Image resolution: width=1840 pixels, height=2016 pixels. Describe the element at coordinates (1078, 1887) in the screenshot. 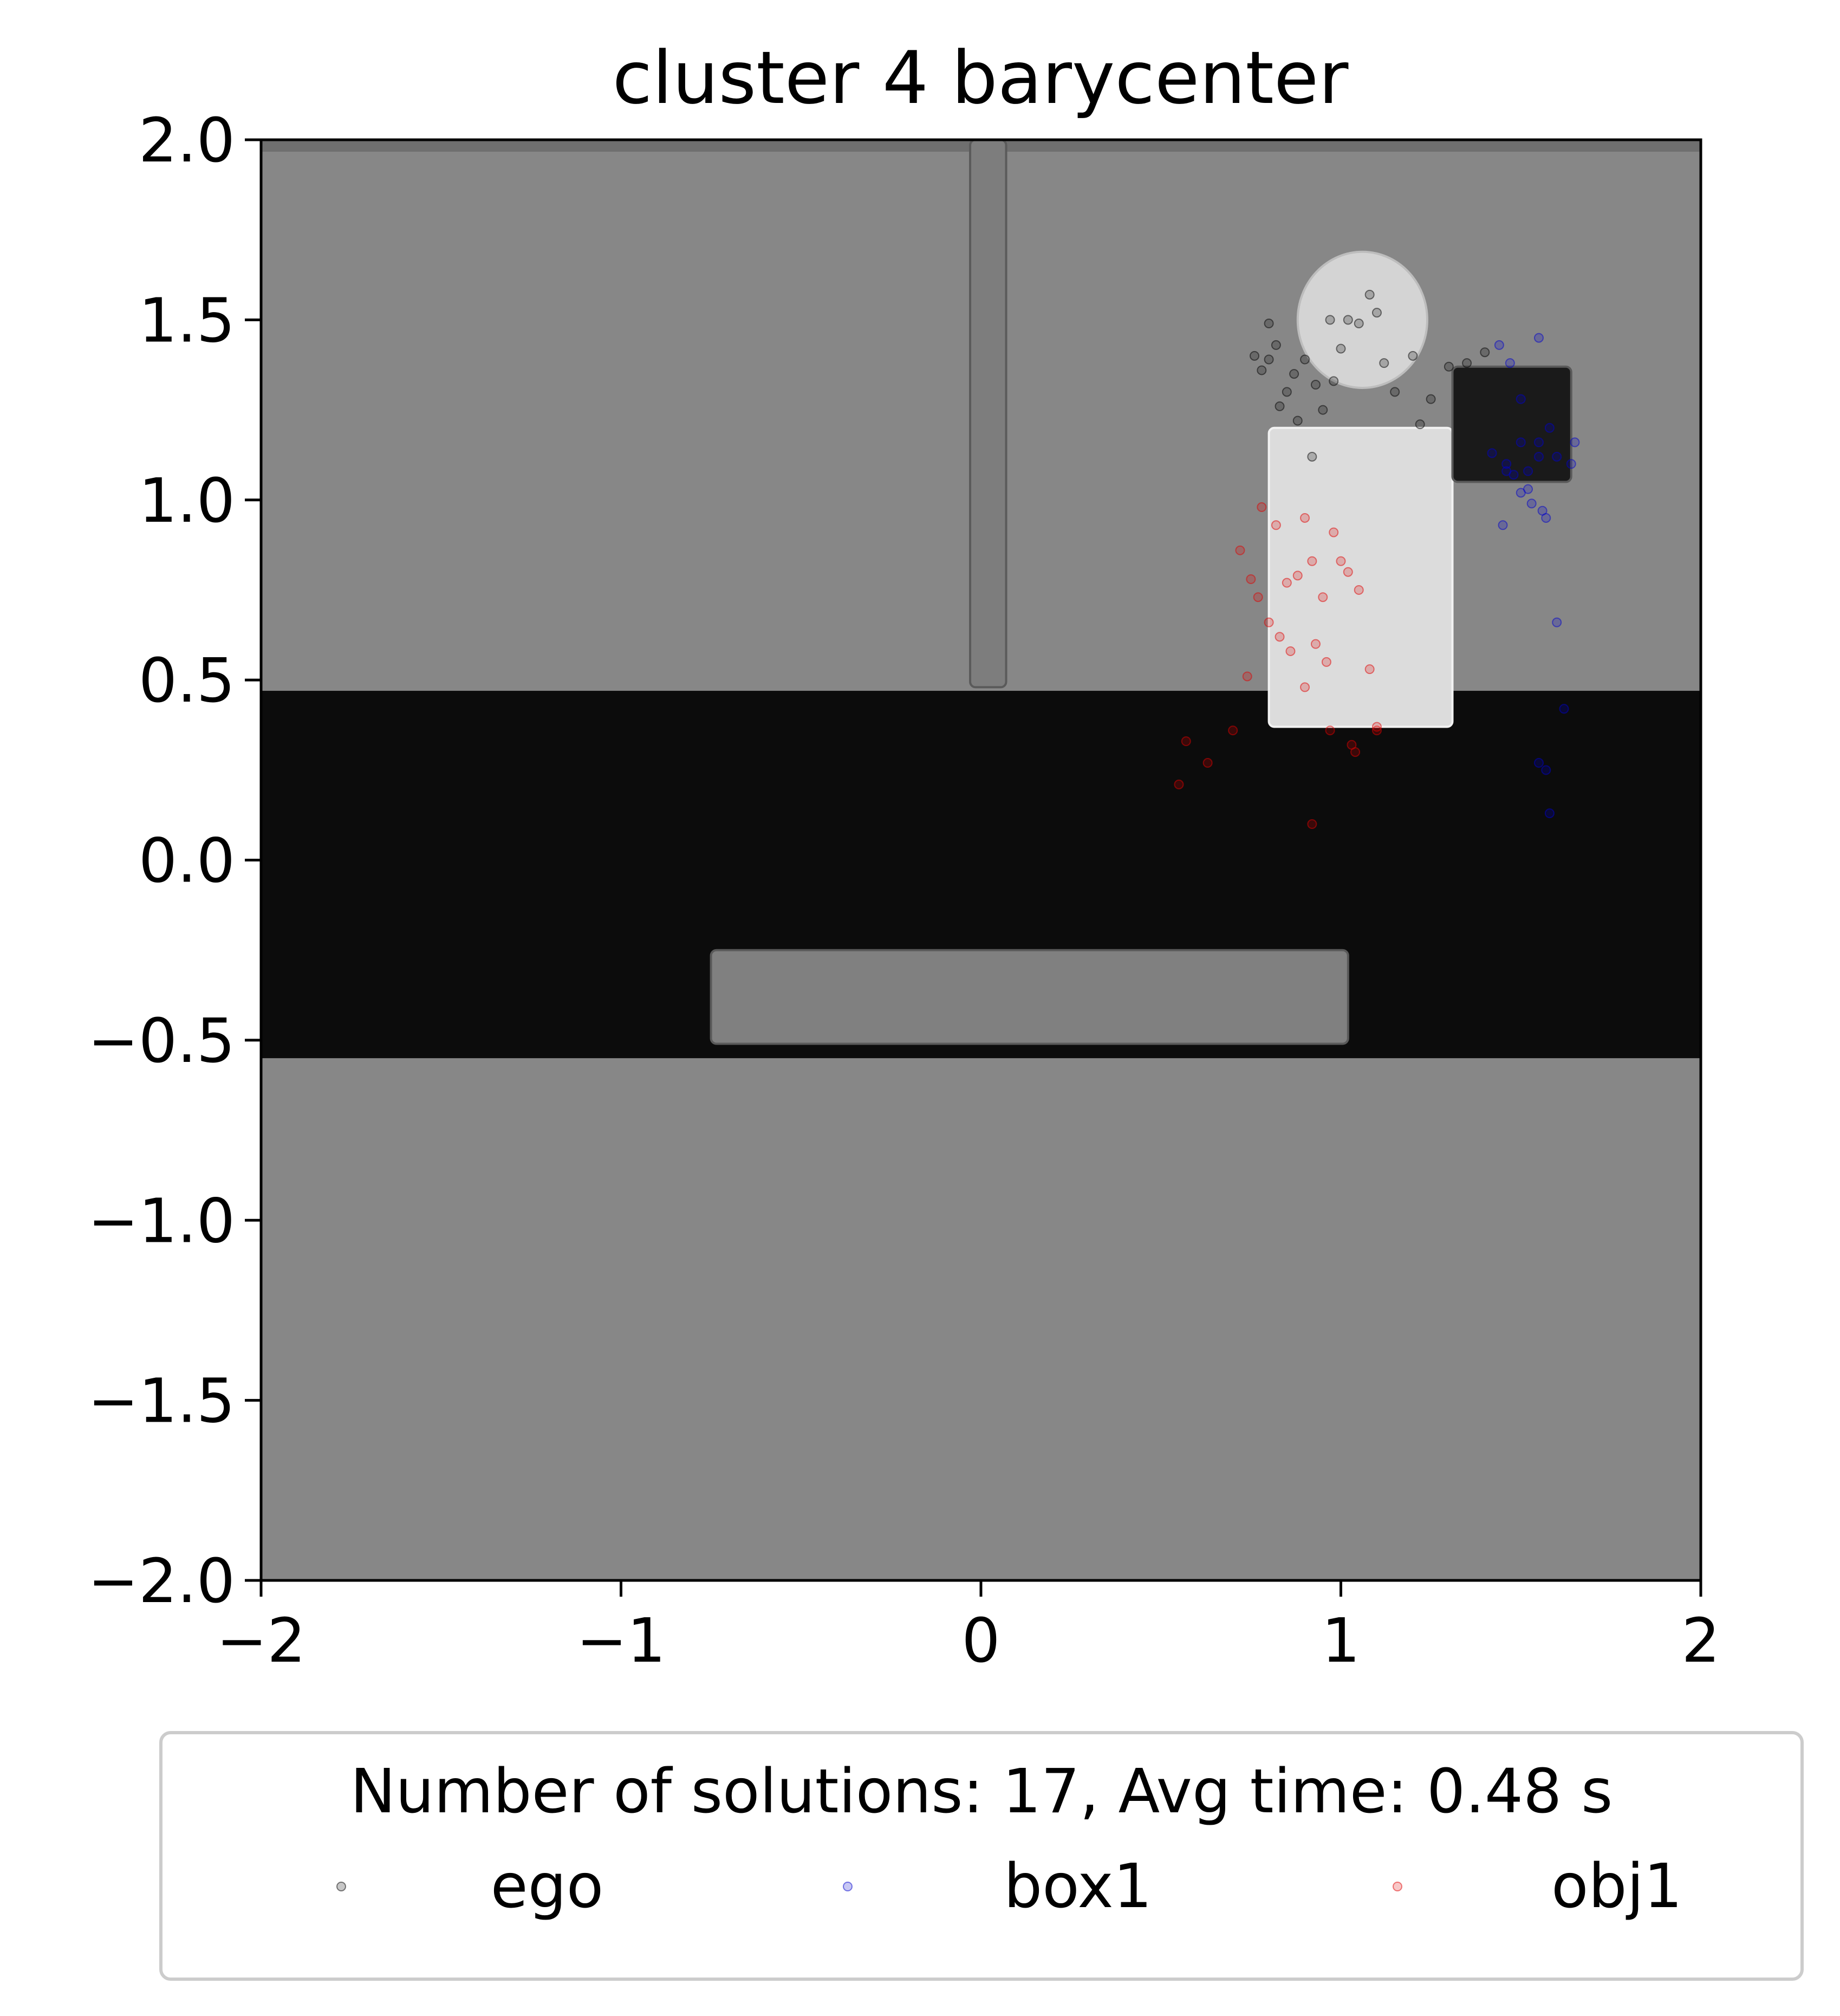

I see `legend-label-box1: box1` at that location.